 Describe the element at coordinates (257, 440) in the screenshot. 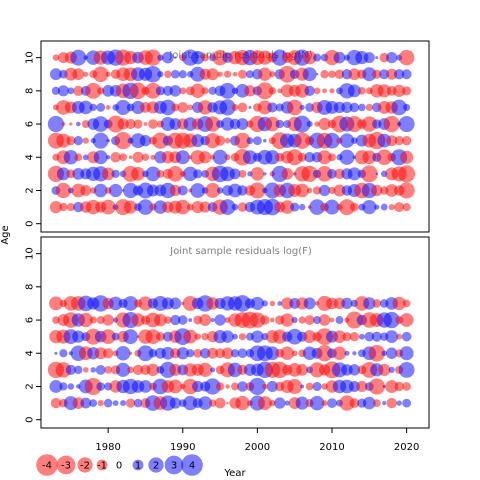

I see `x-axis: 1980 1990 2000 2010 2020` at that location.